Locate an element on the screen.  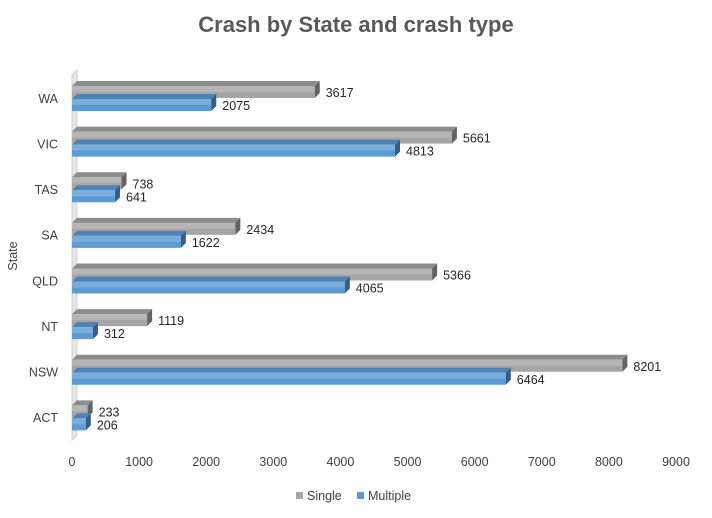
x-tick-label: 1000 is located at coordinates (139, 462).